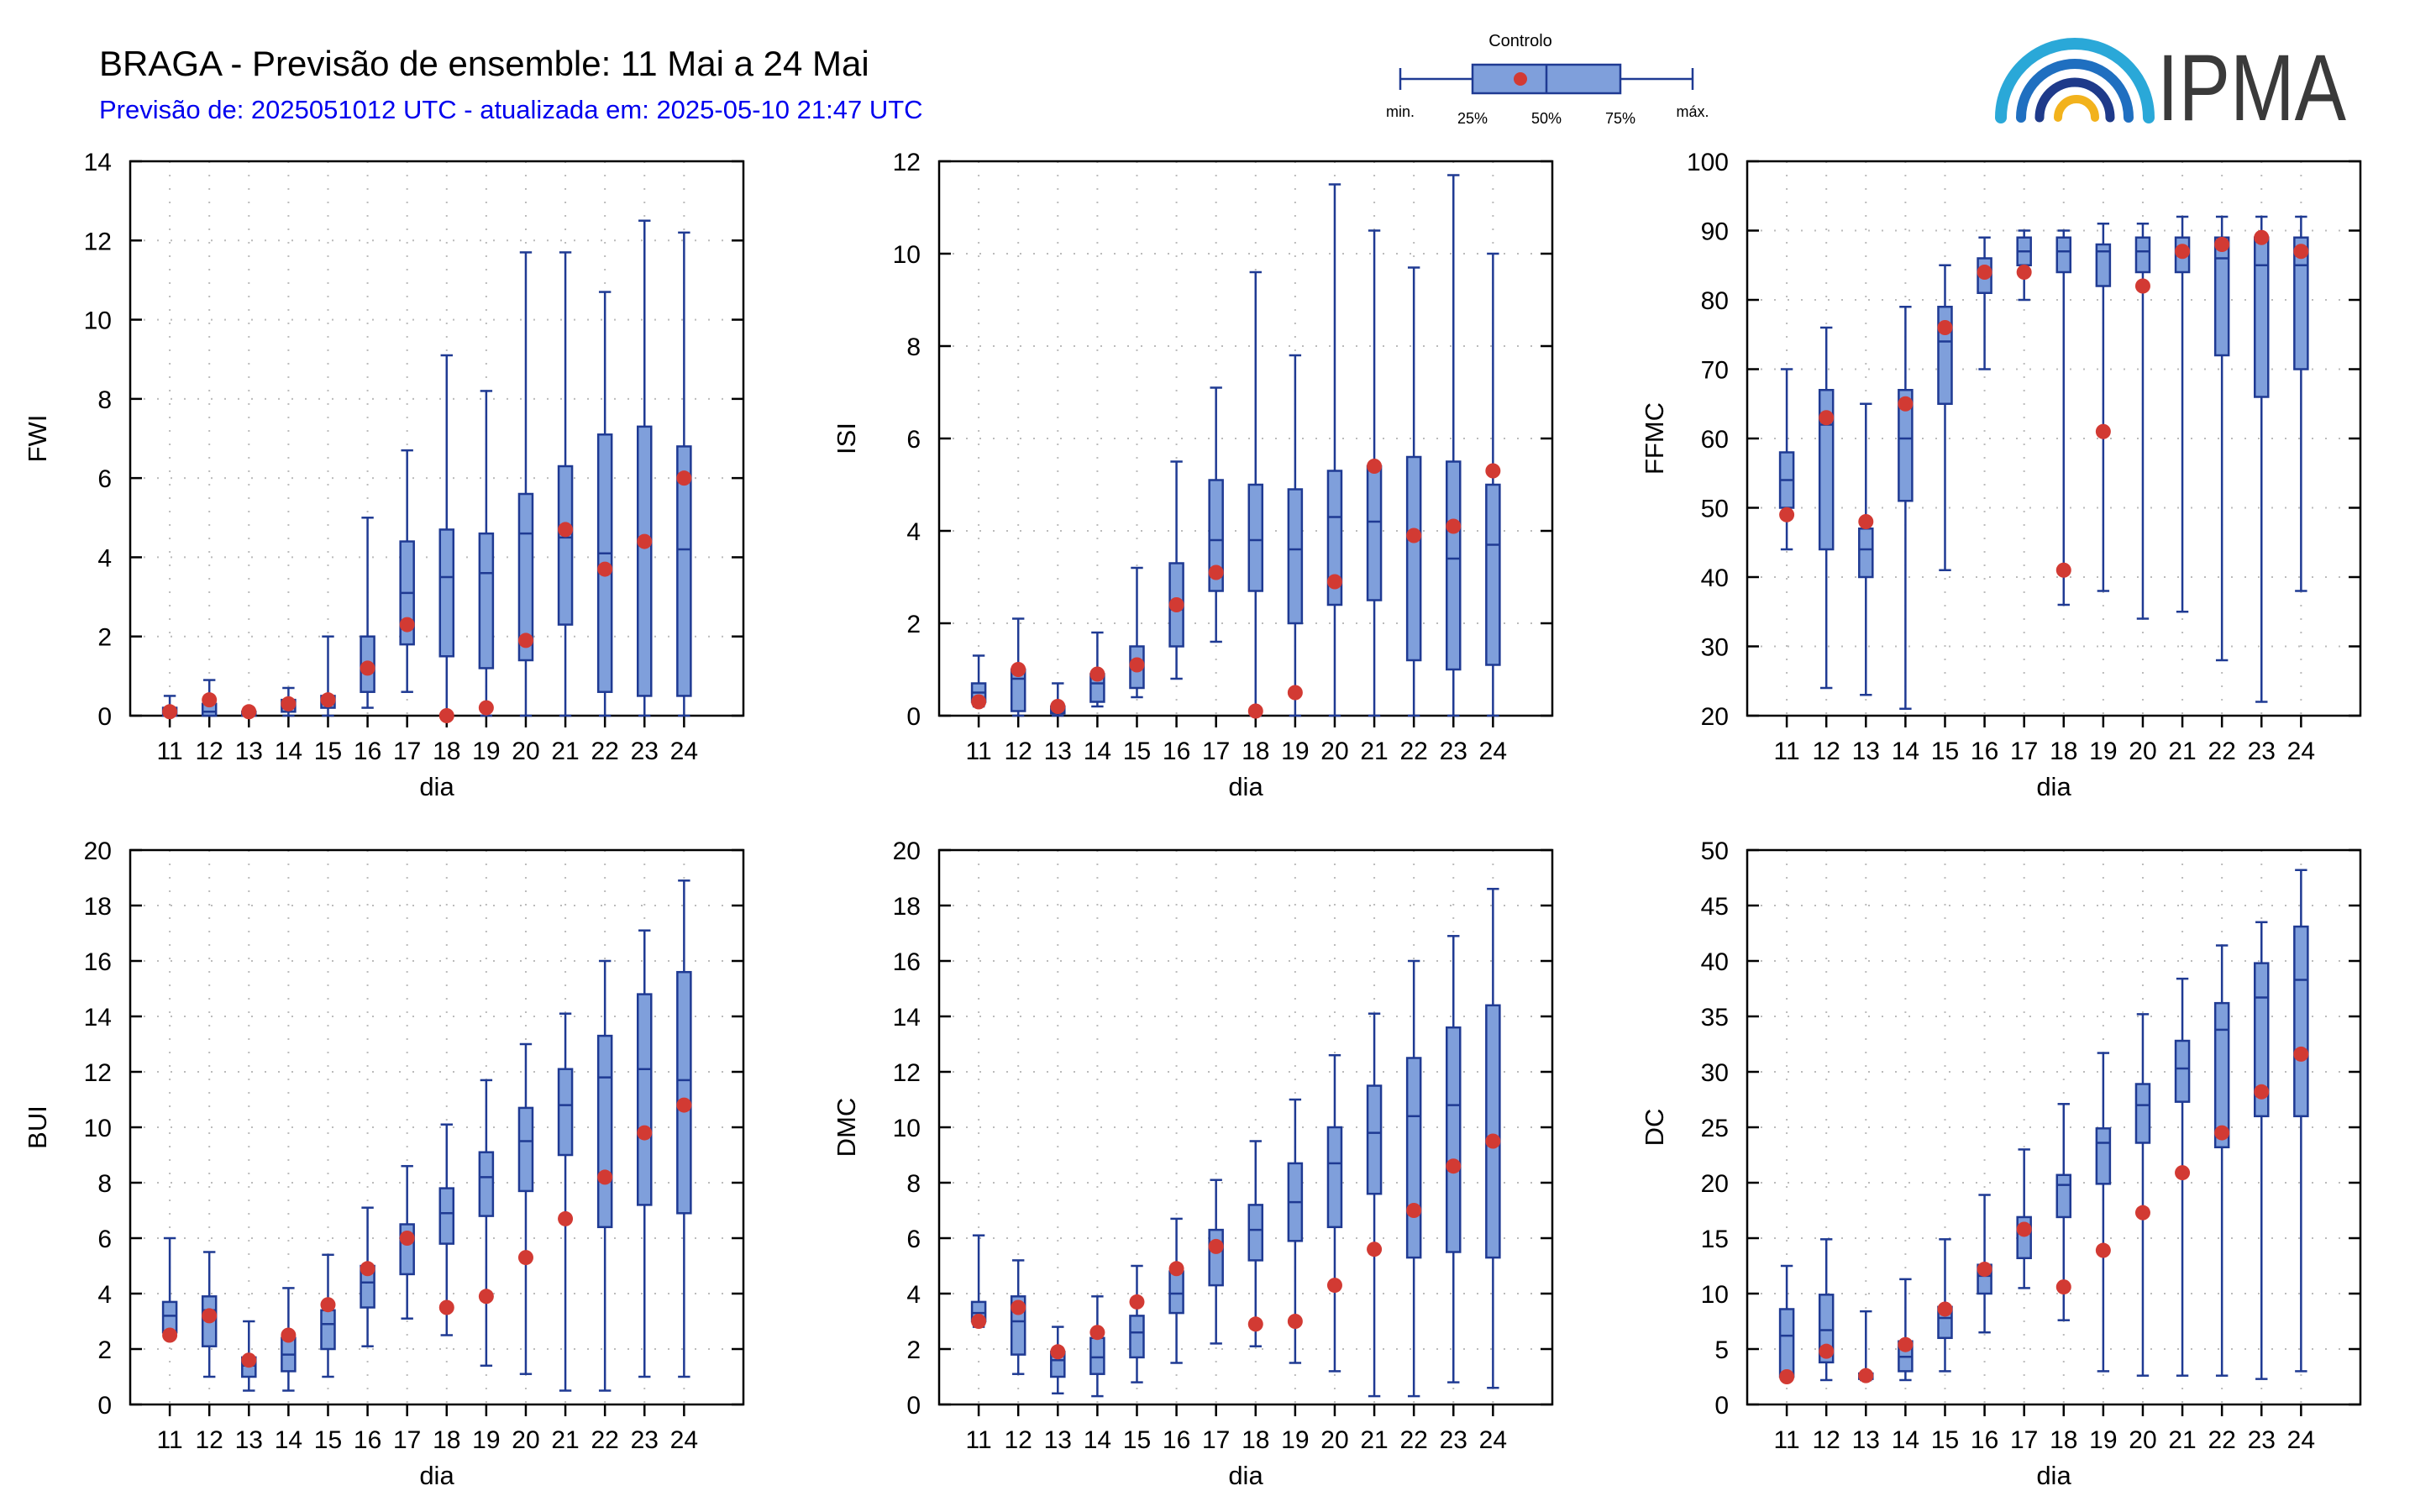  I want to click on y-tick-label: 80, so click(1715, 301).